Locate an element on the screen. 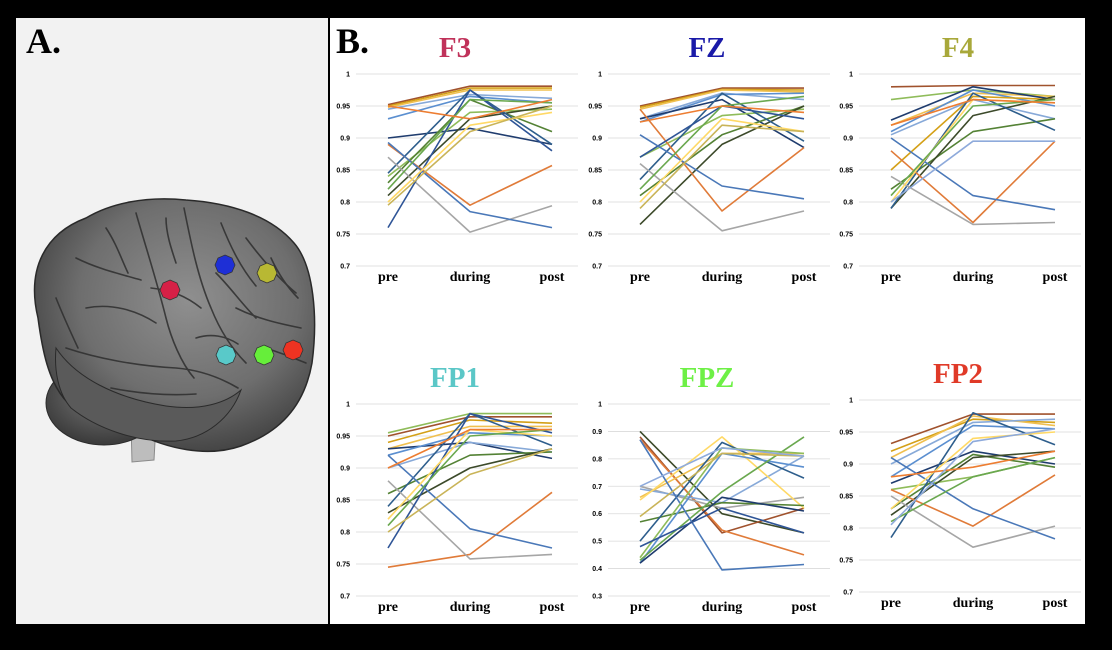 Image resolution: width=1112 pixels, height=650 pixels. electrode-f4-marker is located at coordinates (267, 273).